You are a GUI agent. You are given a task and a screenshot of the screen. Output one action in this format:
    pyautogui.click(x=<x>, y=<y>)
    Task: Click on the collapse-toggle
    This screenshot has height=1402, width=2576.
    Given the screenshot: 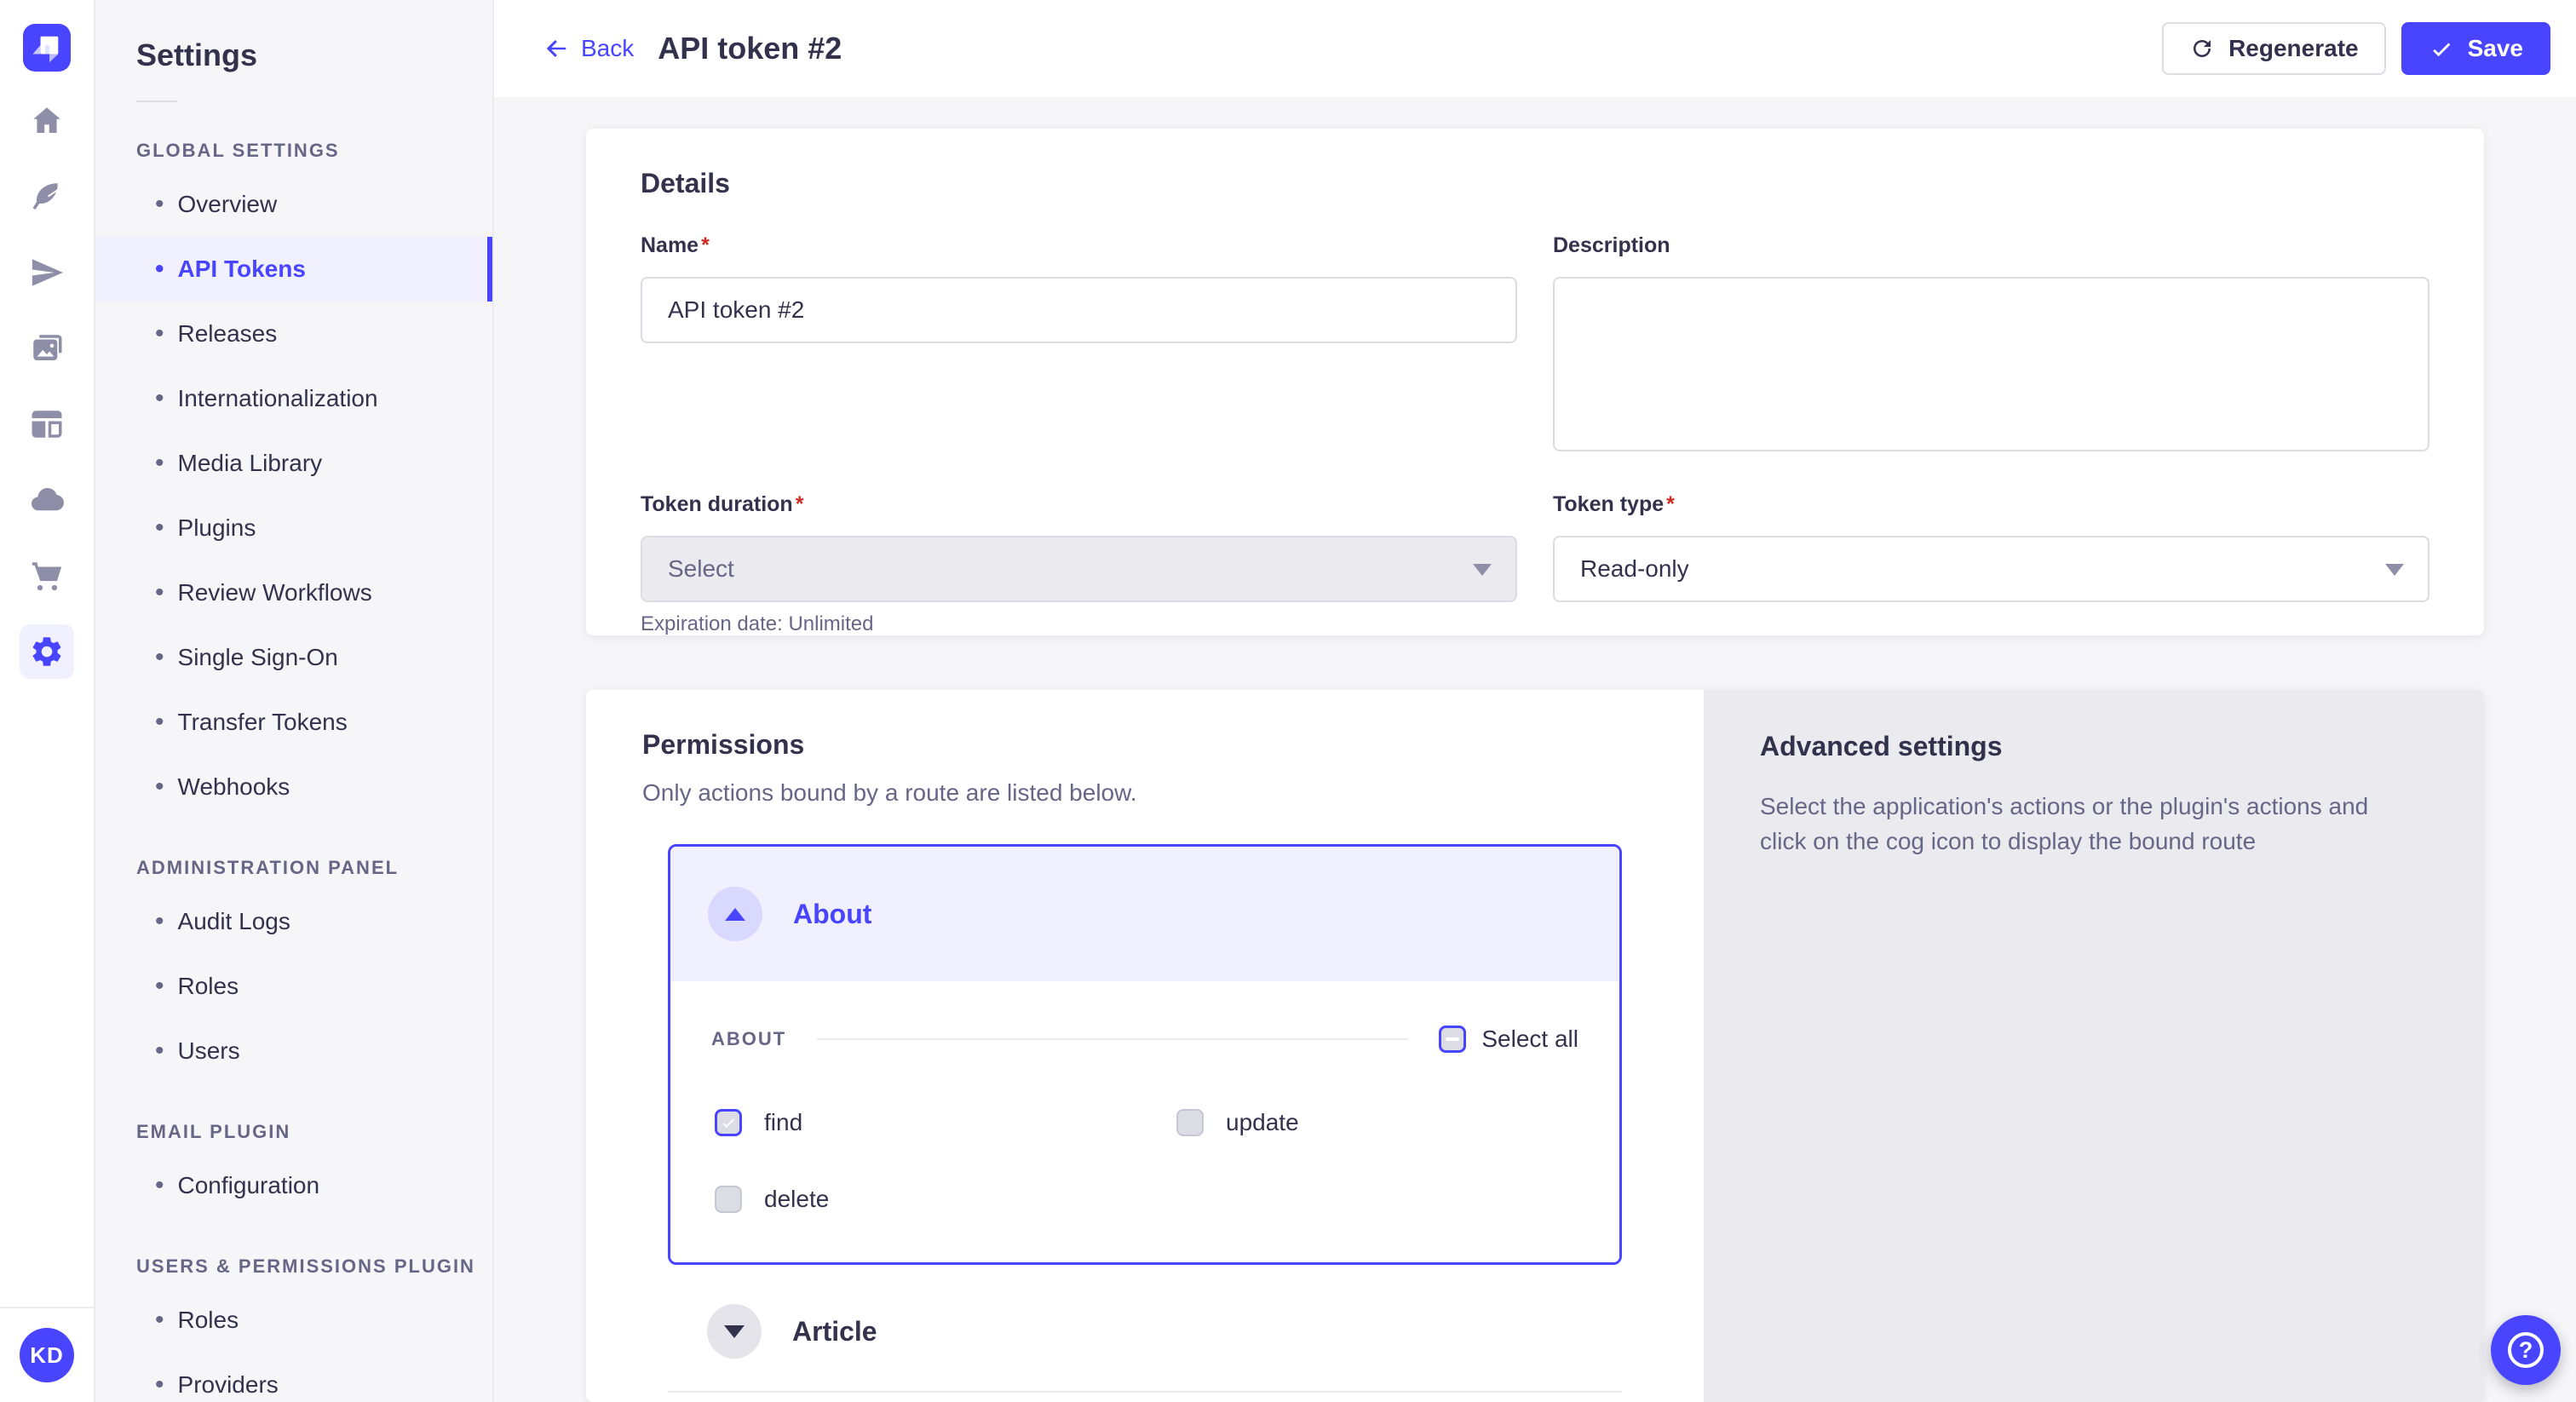 What is the action you would take?
    pyautogui.click(x=735, y=914)
    